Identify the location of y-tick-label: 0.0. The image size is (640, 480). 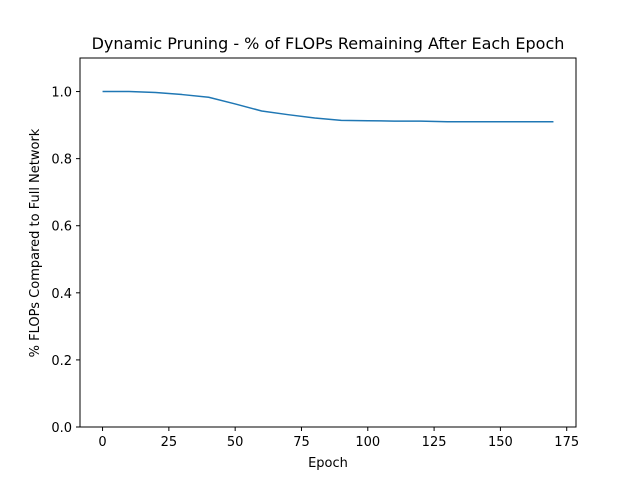
(61, 428).